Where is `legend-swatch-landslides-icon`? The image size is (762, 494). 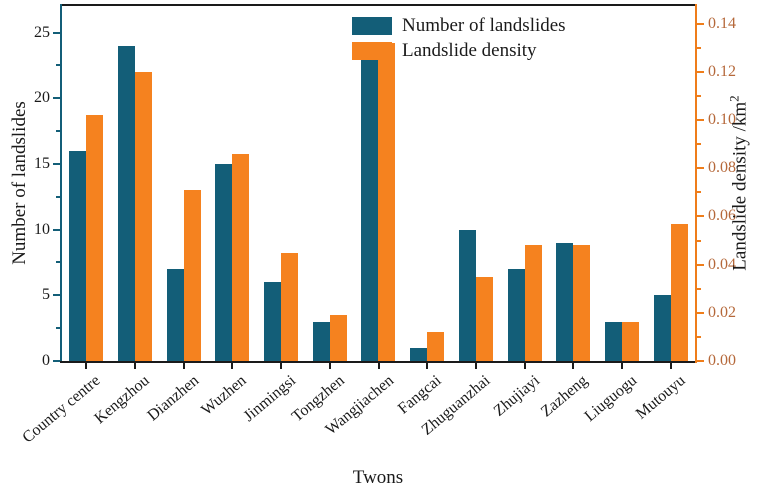 legend-swatch-landslides-icon is located at coordinates (372, 26).